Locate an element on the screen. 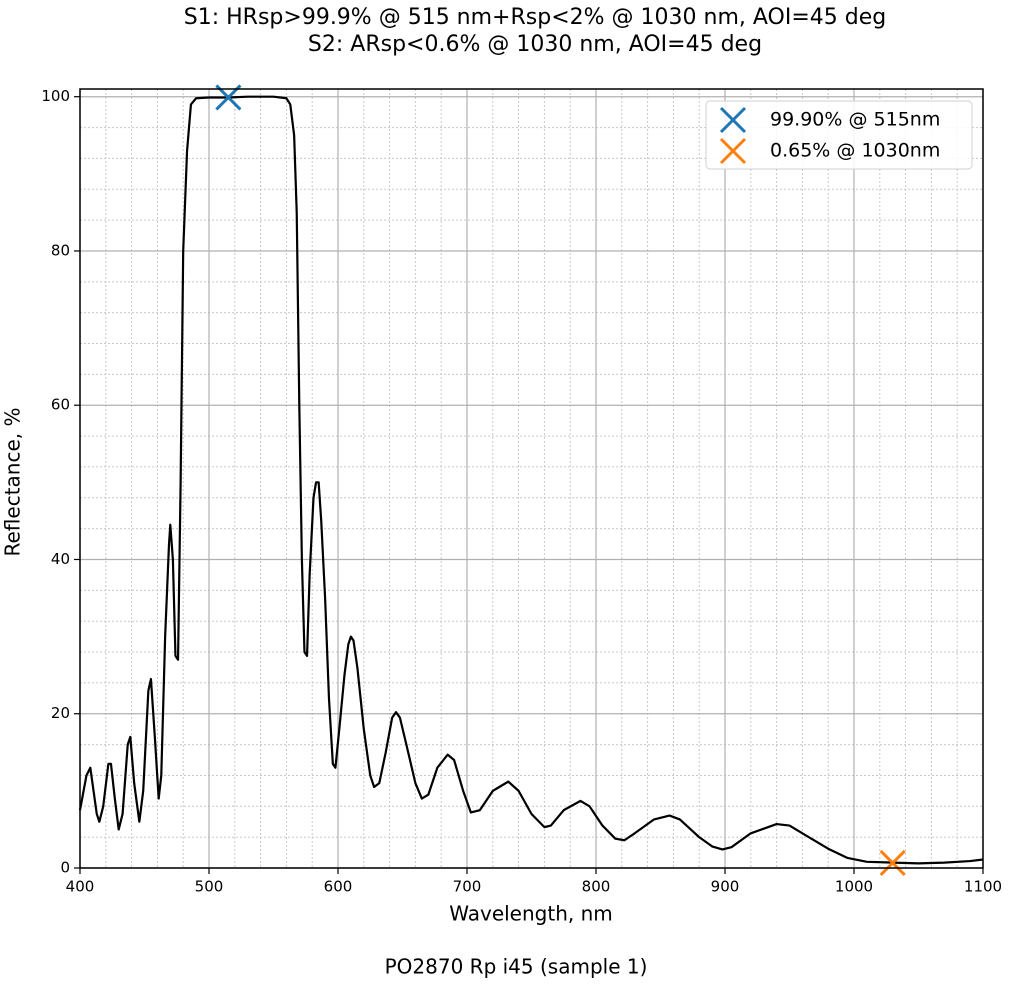 Image resolution: width=1010 pixels, height=985 pixels. x-tick-label: 800 is located at coordinates (596, 887).